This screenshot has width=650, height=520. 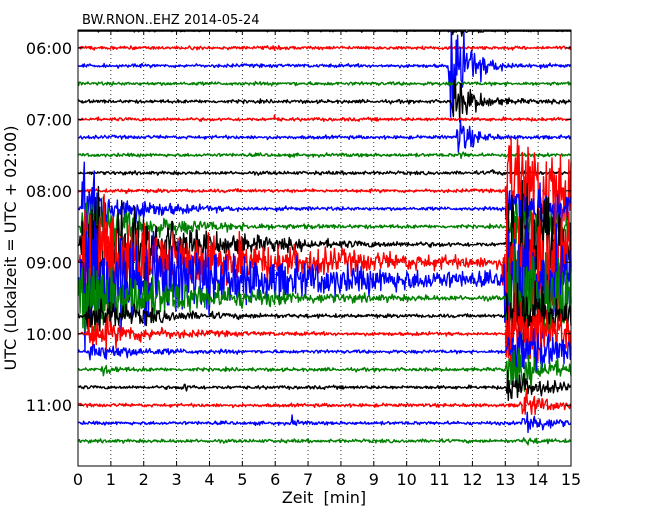 I want to click on x-tick-label: 10, so click(x=406, y=479).